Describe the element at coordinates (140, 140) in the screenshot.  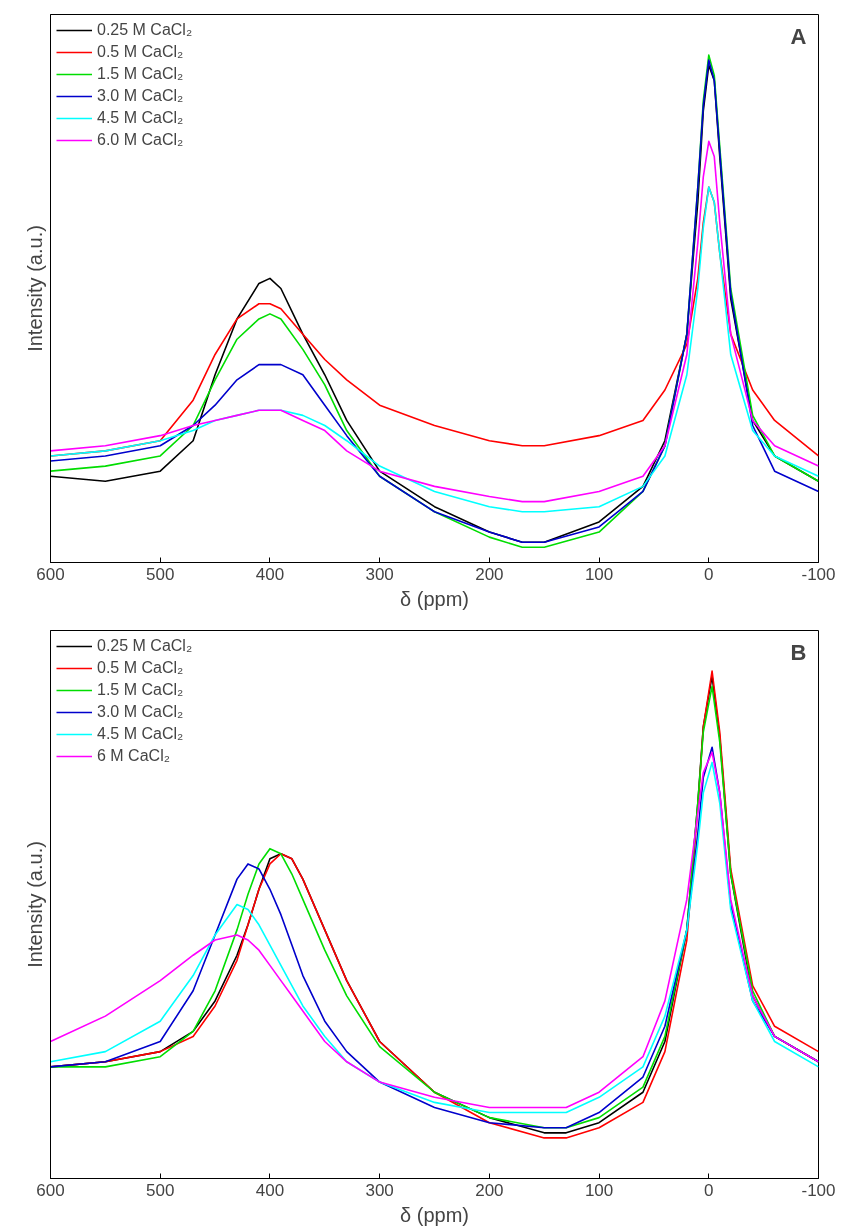
I see `legend-label: 6.0 M CaCl₂` at that location.